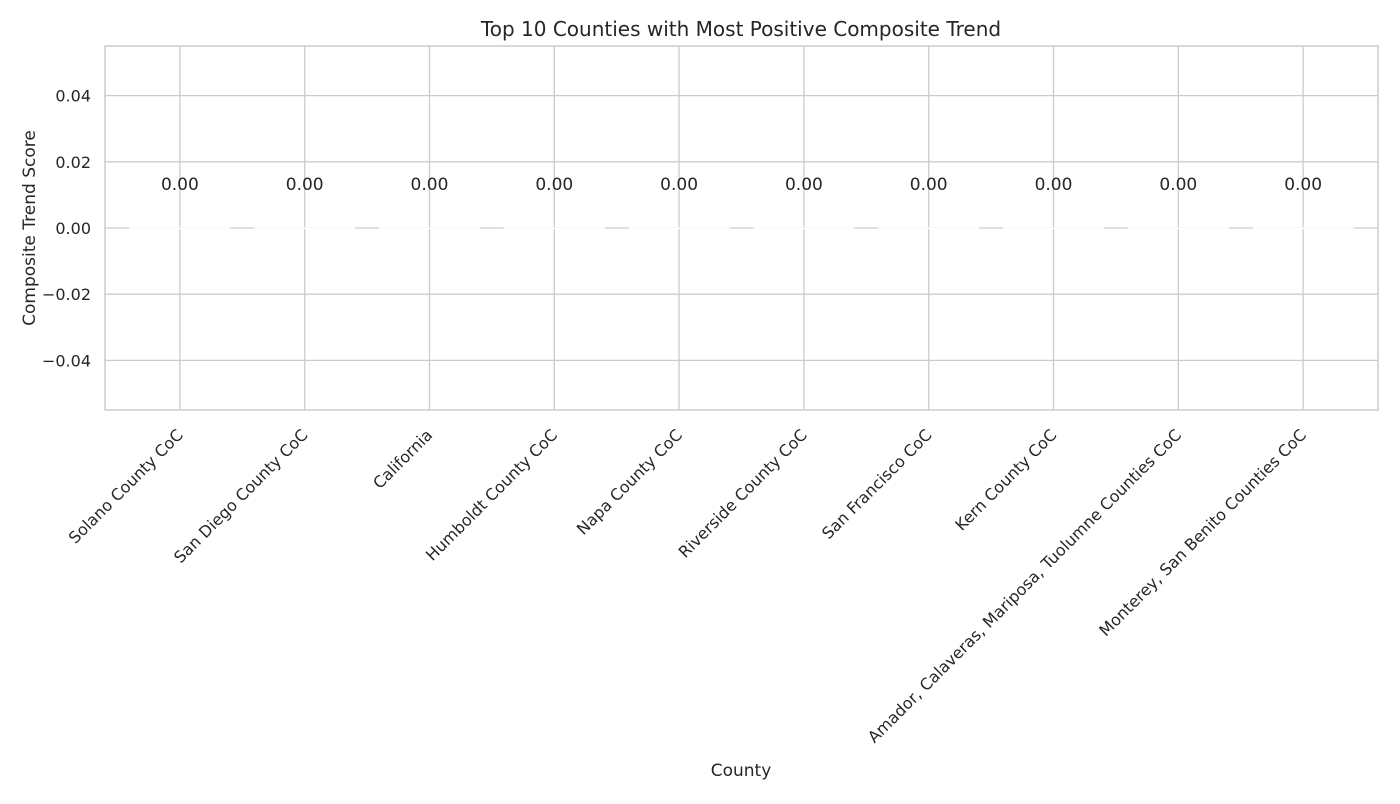 The width and height of the screenshot is (1400, 804). Describe the element at coordinates (30, 228) in the screenshot. I see `y-axis-label: Composite Trend Score` at that location.